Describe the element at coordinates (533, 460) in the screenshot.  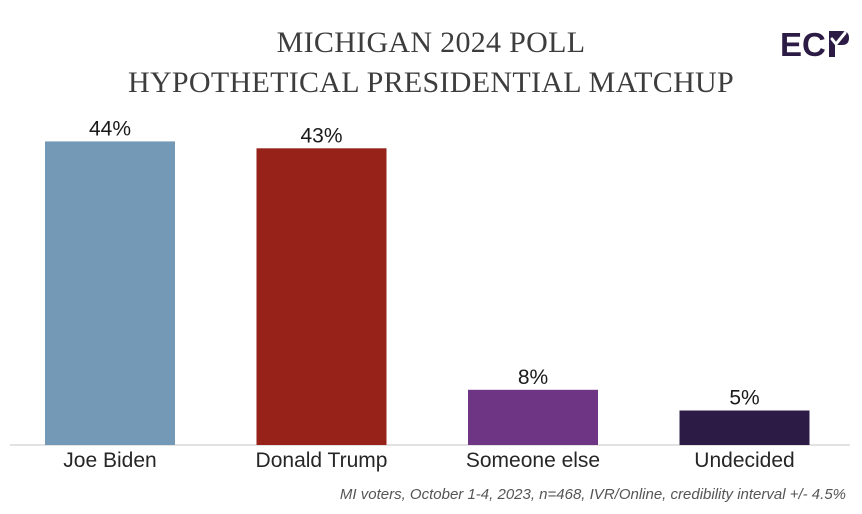
I see `x-tick-label: Someone else` at that location.